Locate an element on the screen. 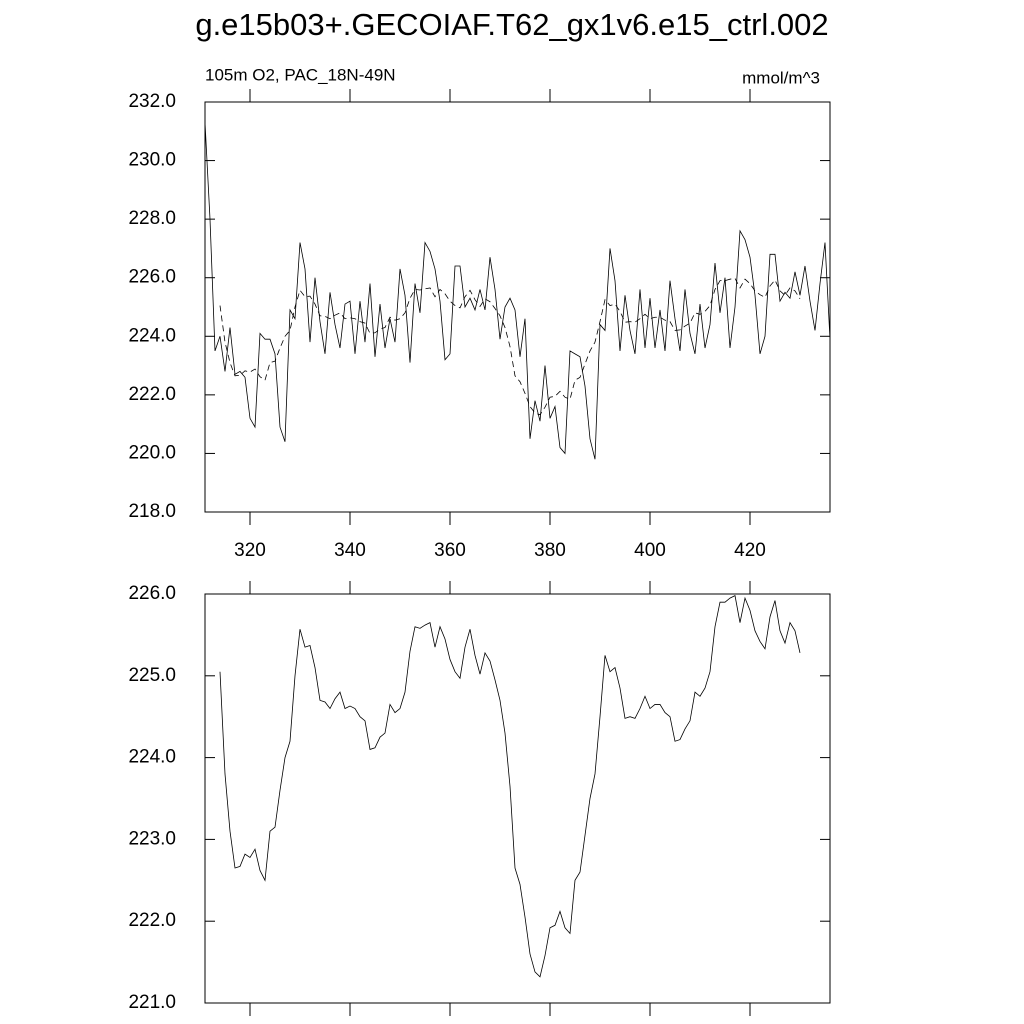 The width and height of the screenshot is (1024, 1024). x-tick-label: 380 is located at coordinates (550, 550).